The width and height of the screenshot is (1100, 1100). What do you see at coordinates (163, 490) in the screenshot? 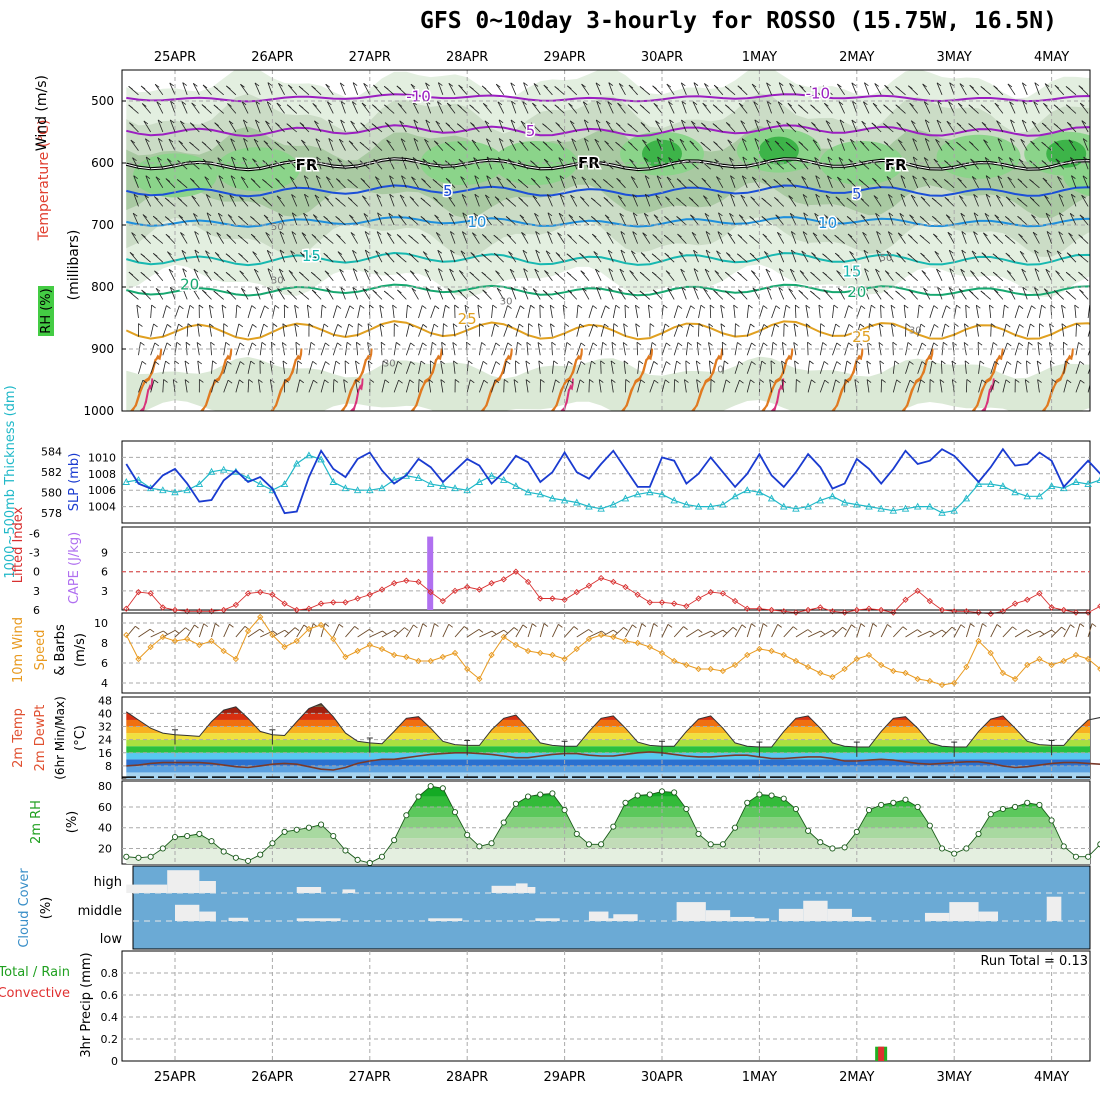
I see `thickness-point` at bounding box center [163, 490].